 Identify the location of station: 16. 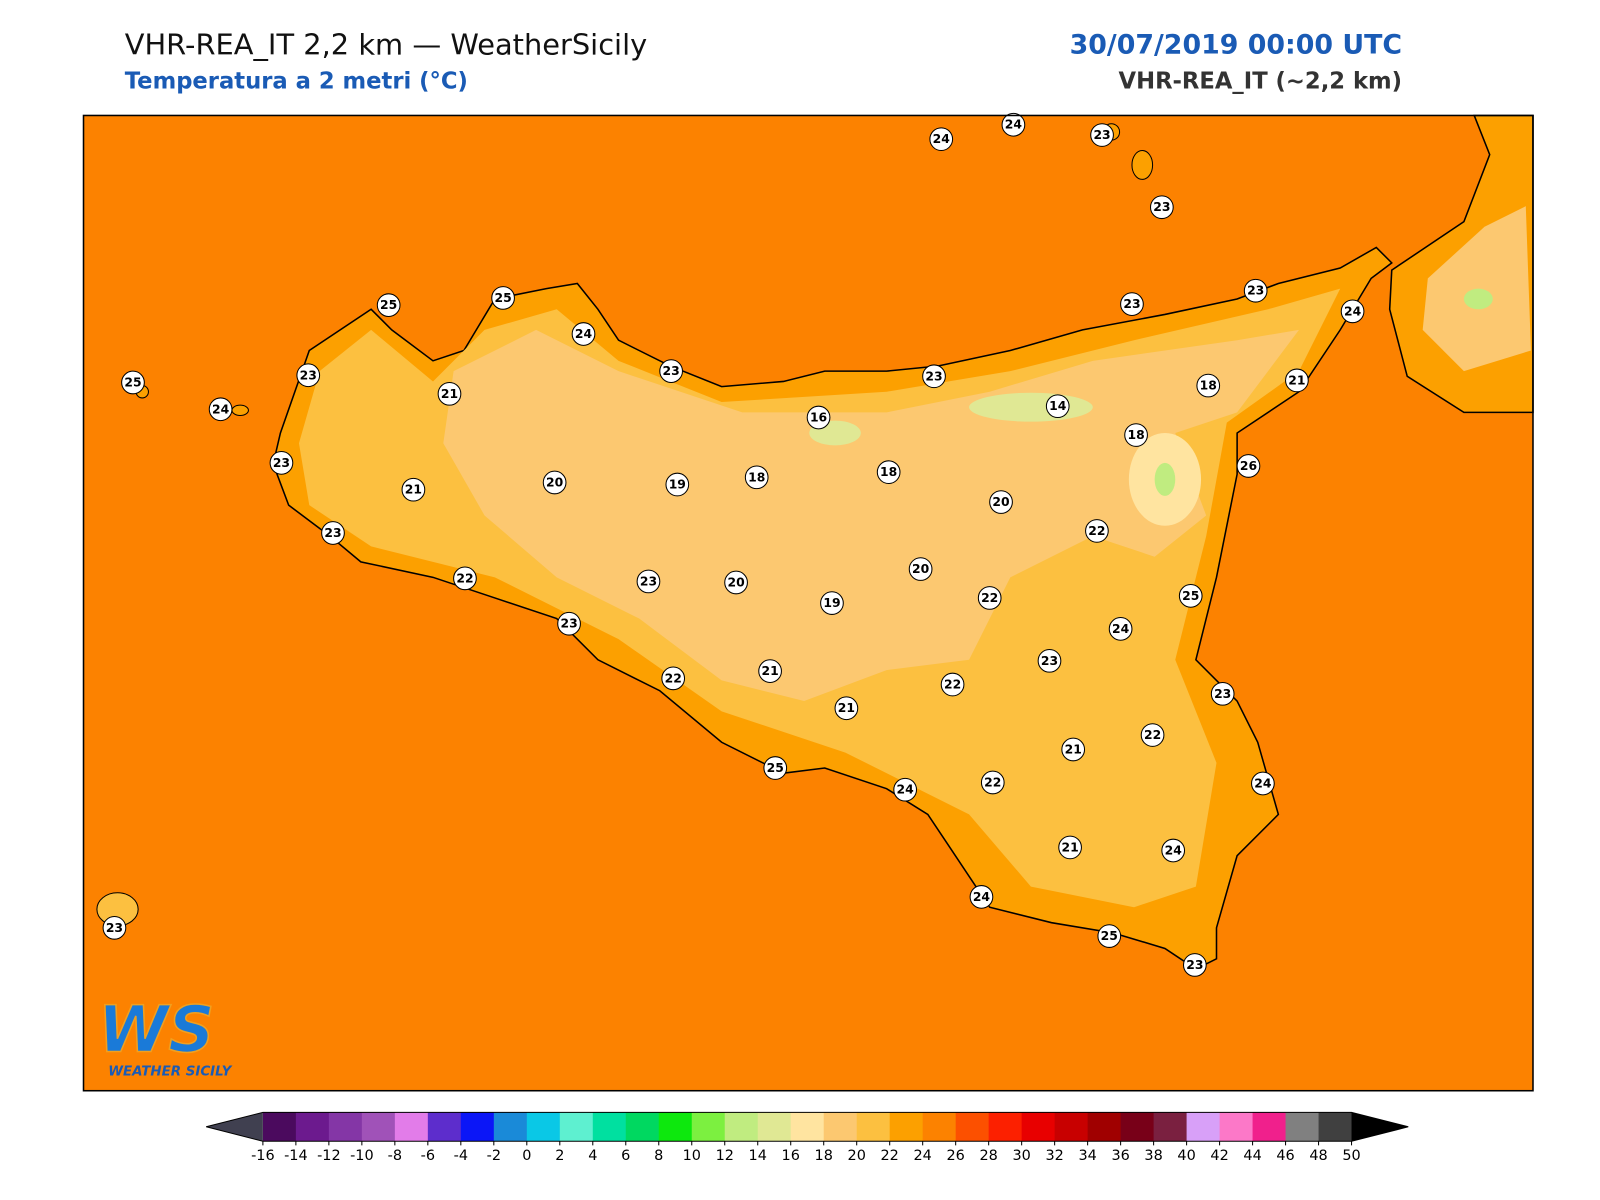
(818, 417).